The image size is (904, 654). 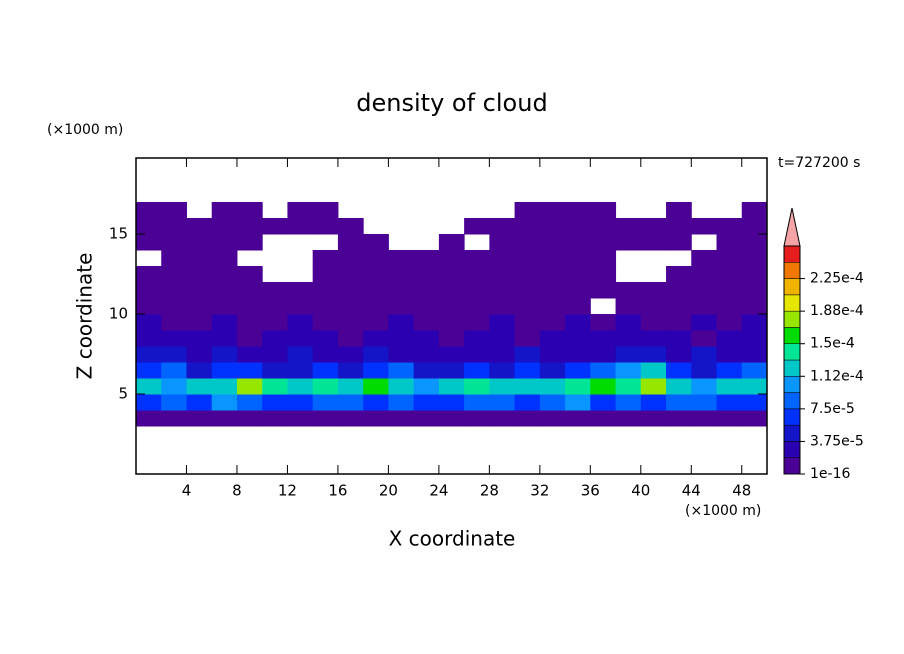 I want to click on colorbar-tick-label: 2.25e-4, so click(x=837, y=279).